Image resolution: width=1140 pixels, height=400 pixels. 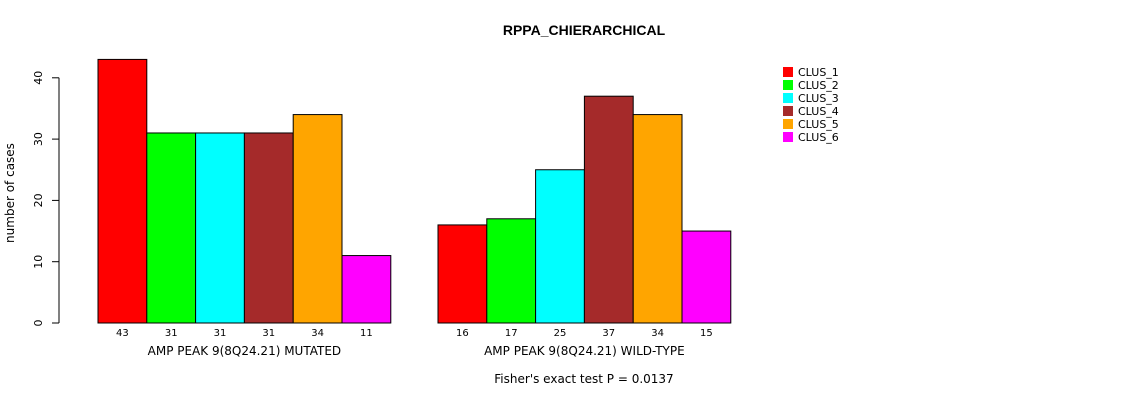 What do you see at coordinates (608, 209) in the screenshot?
I see `bar-clus4-group2` at bounding box center [608, 209].